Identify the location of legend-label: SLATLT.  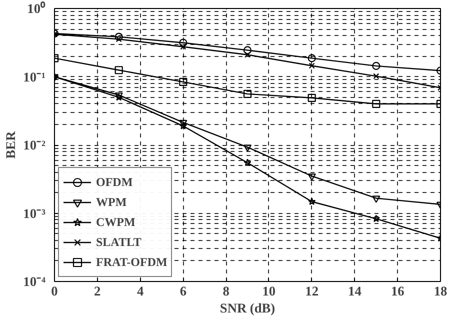
(119, 242).